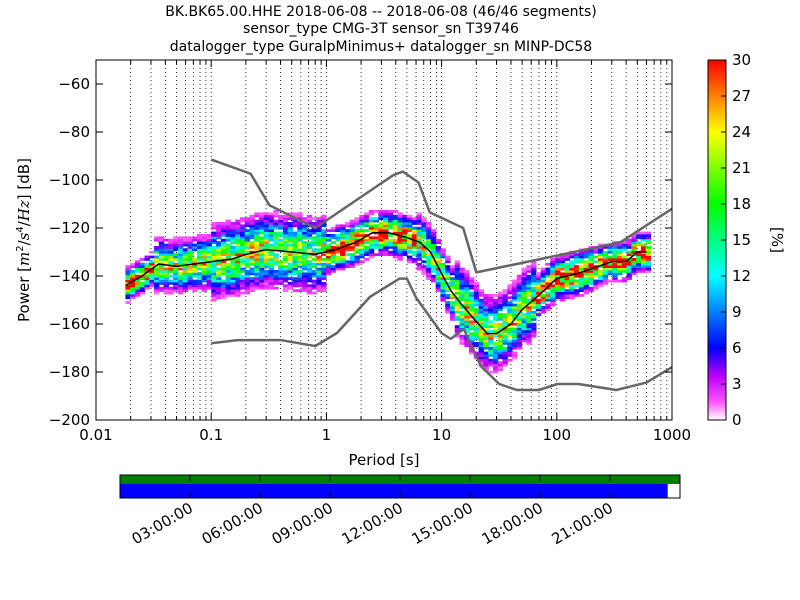 The height and width of the screenshot is (600, 800). I want to click on y-tick-label: −140, so click(69, 276).